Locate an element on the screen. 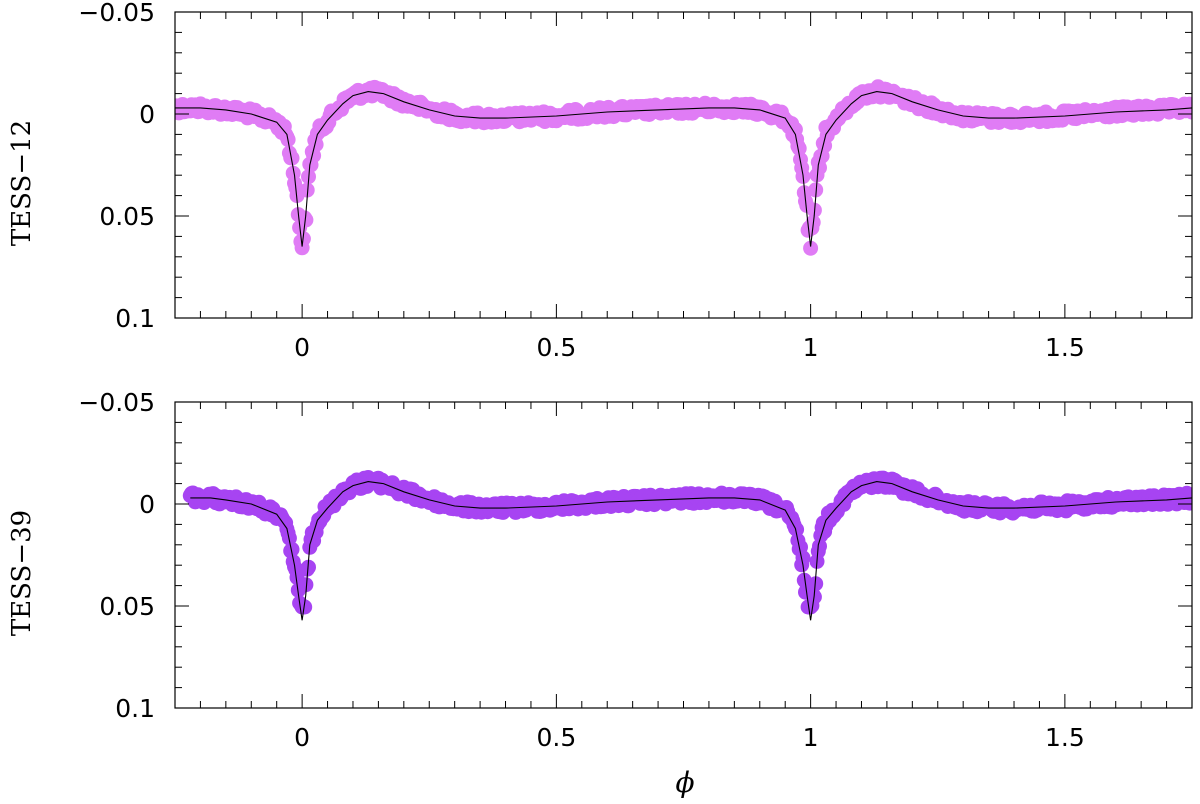  model-curve is located at coordinates (691, 551).